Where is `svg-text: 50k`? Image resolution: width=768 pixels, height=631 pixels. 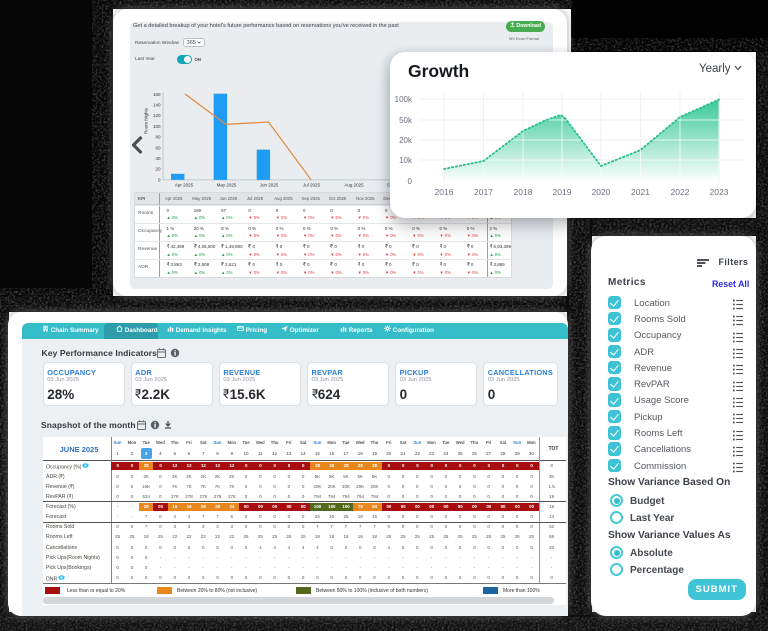
svg-text: 50k is located at coordinates (406, 120).